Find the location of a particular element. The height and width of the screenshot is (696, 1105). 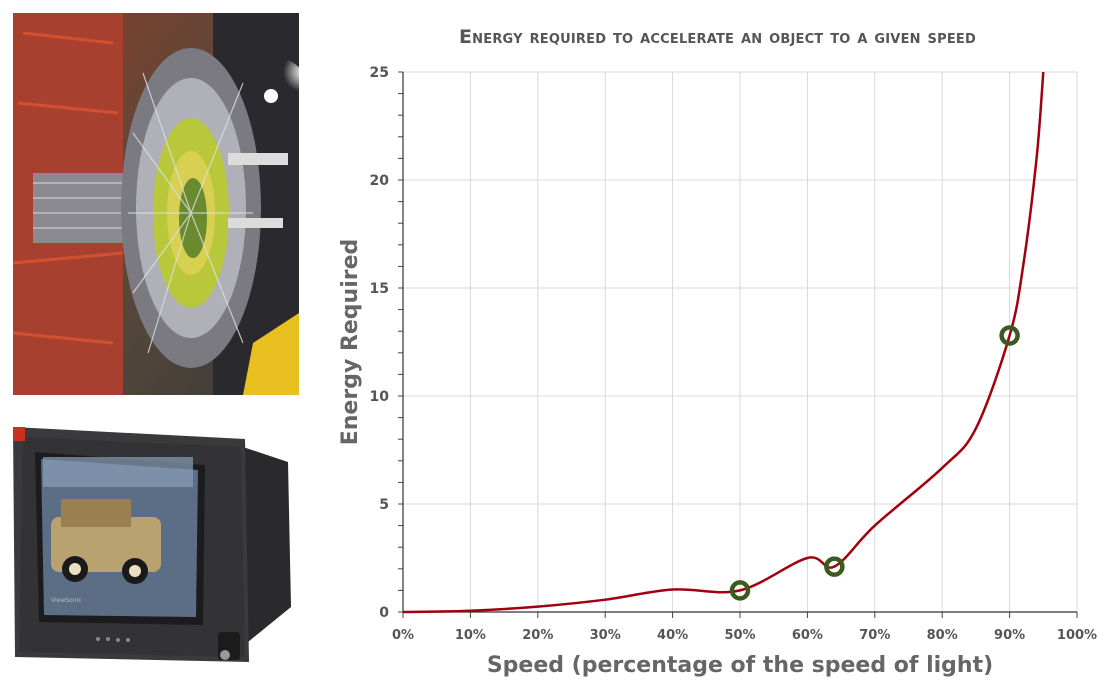

x-tick-label: 60% is located at coordinates (807, 635).